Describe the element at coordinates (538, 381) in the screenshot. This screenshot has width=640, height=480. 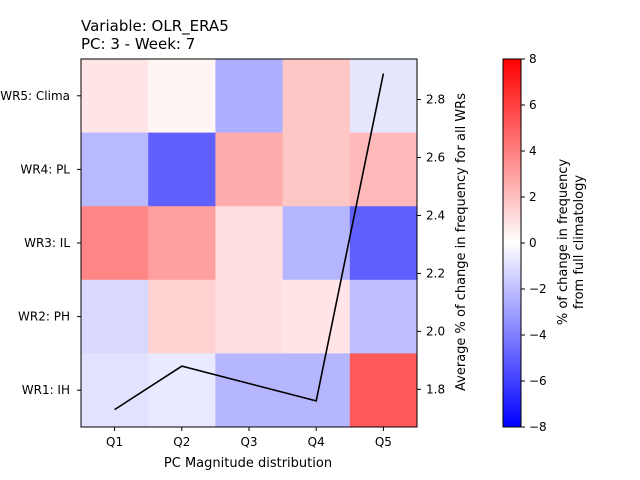
I see `colorbar-tick-label: −6` at that location.